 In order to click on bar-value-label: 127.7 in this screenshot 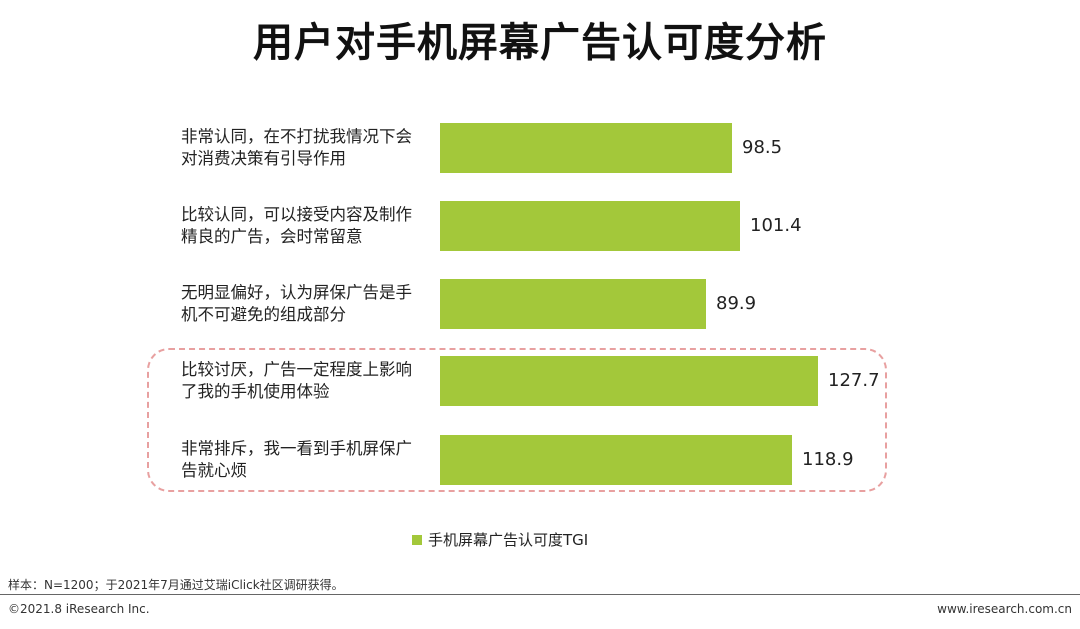, I will do `click(854, 380)`.